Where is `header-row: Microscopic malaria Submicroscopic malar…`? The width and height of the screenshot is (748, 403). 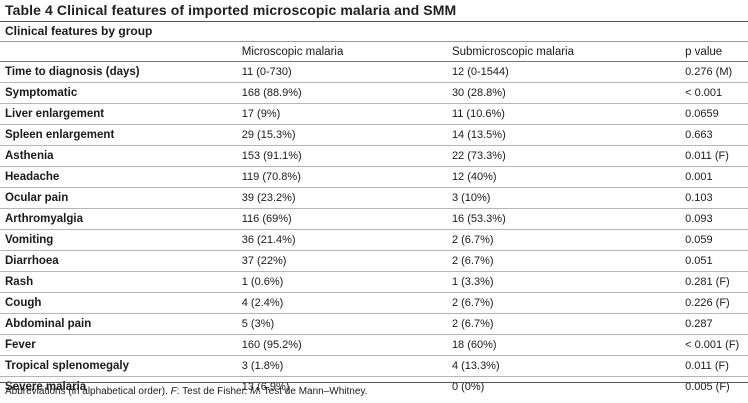
header-row: Microscopic malaria Submicroscopic malar… is located at coordinates (374, 52).